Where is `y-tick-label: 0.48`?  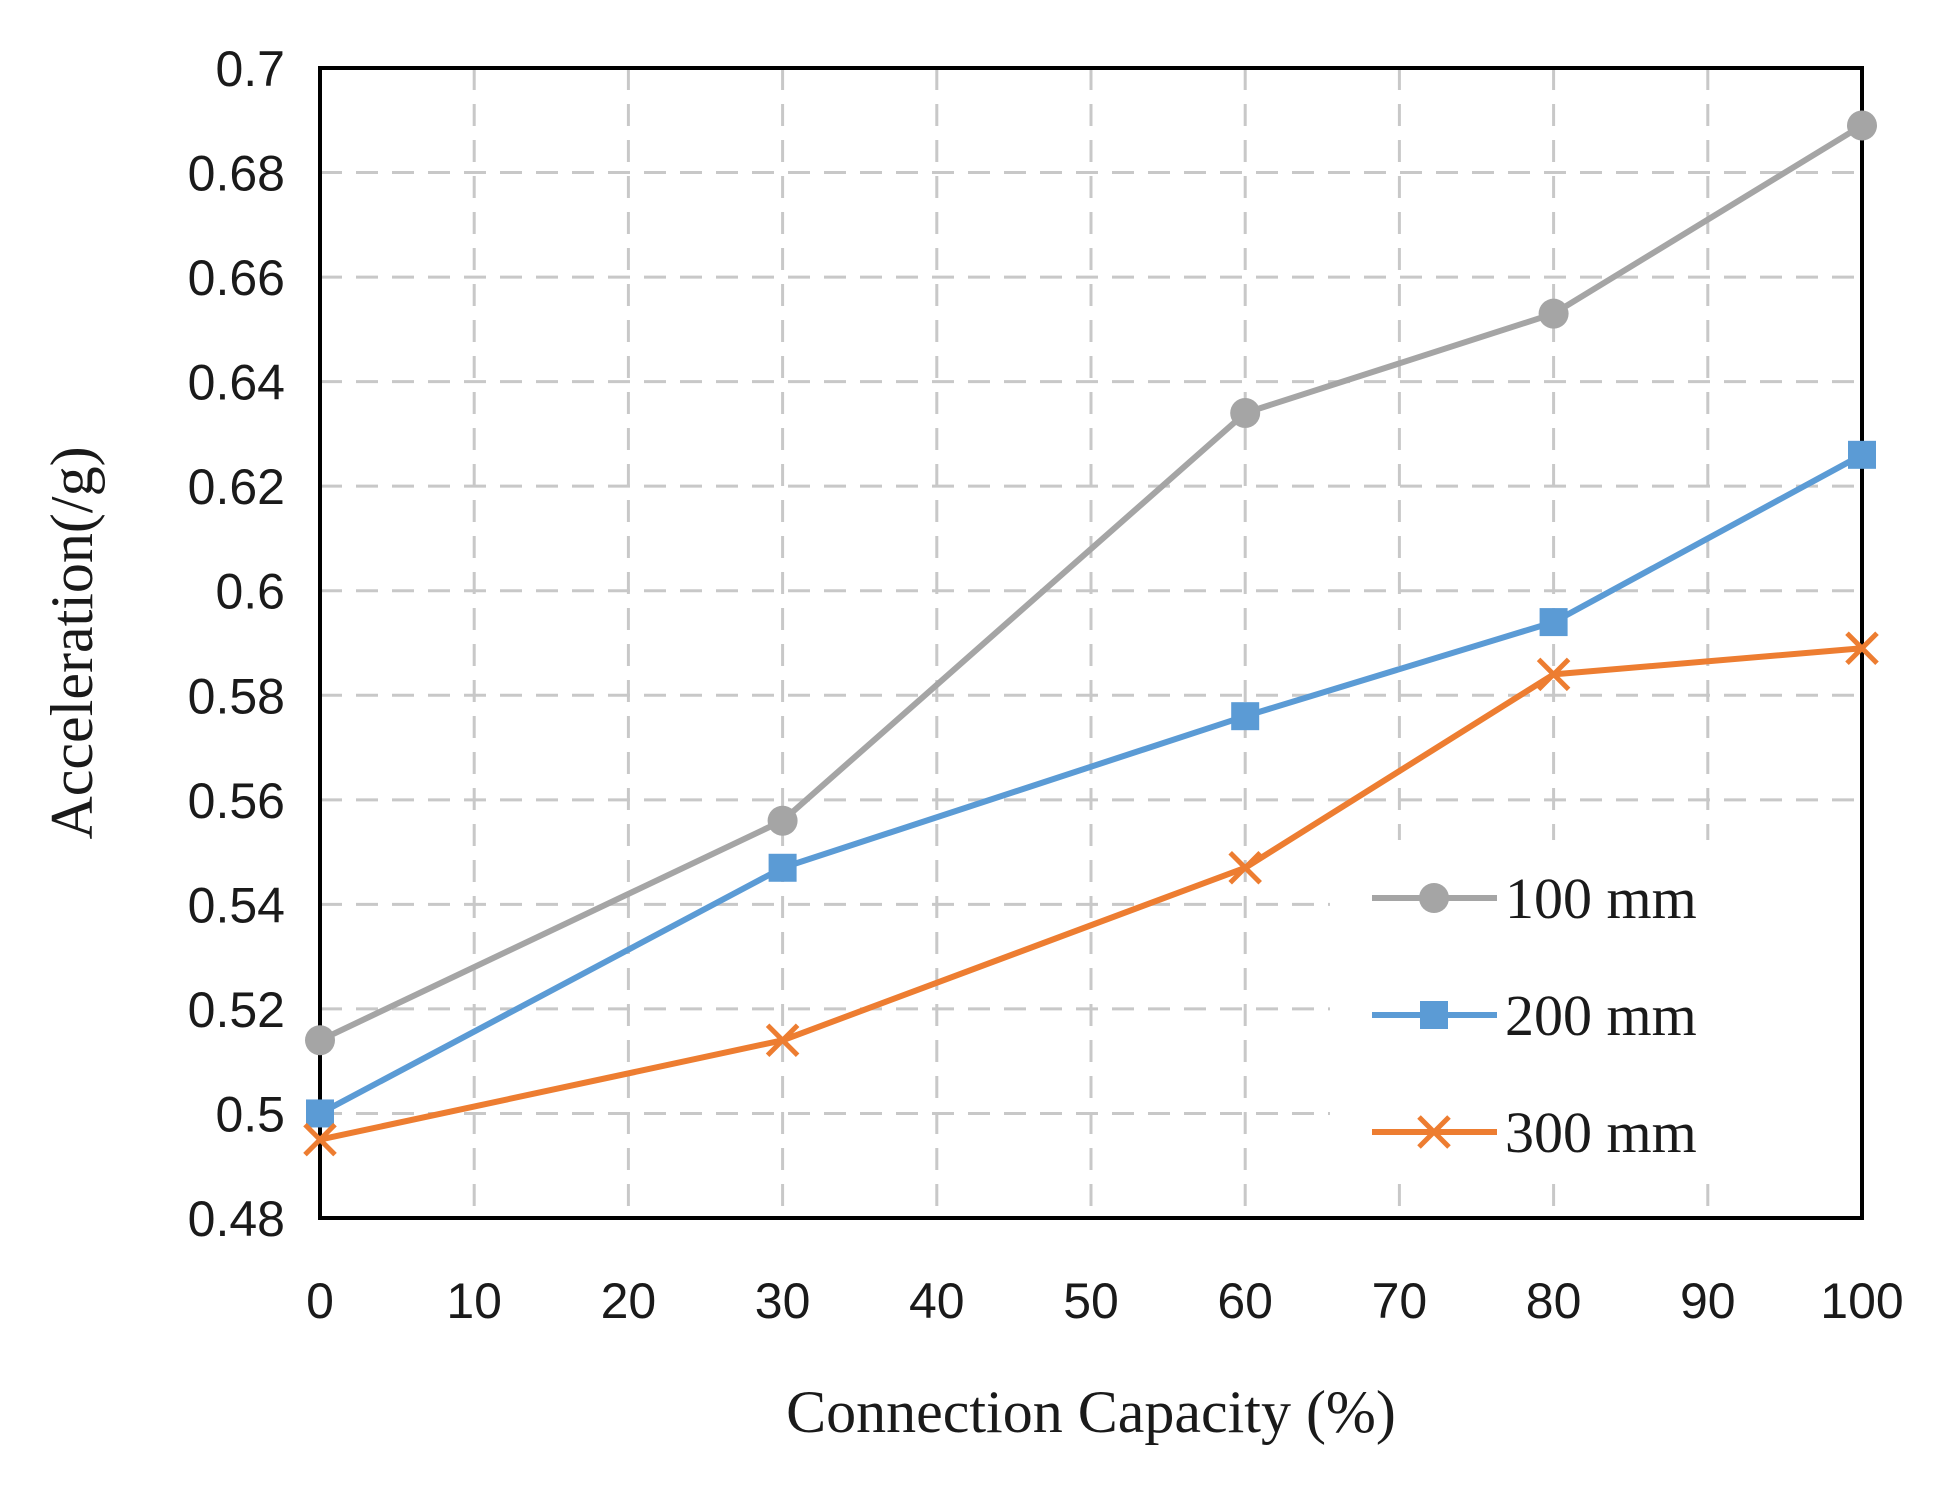
y-tick-label: 0.48 is located at coordinates (236, 1219).